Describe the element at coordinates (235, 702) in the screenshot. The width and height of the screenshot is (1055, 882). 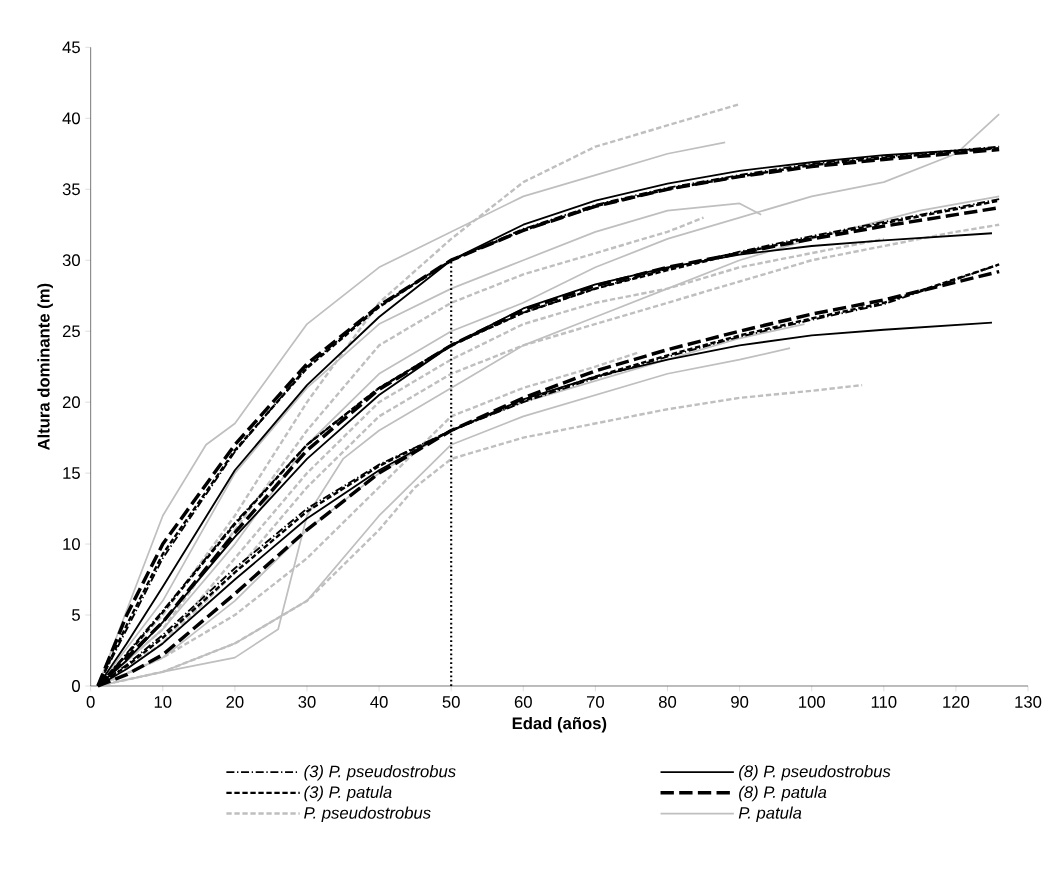
I see `x-tick-label: 20` at that location.